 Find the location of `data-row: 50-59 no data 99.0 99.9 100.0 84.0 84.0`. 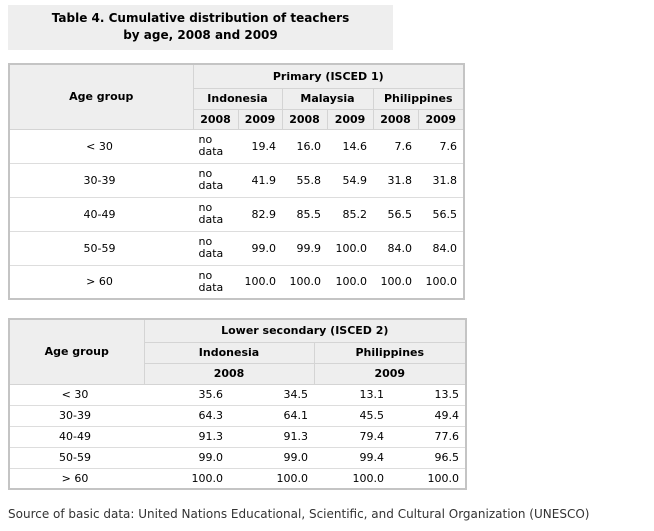

data-row: 50-59 no data 99.0 99.9 100.0 84.0 84.0 is located at coordinates (237, 248).